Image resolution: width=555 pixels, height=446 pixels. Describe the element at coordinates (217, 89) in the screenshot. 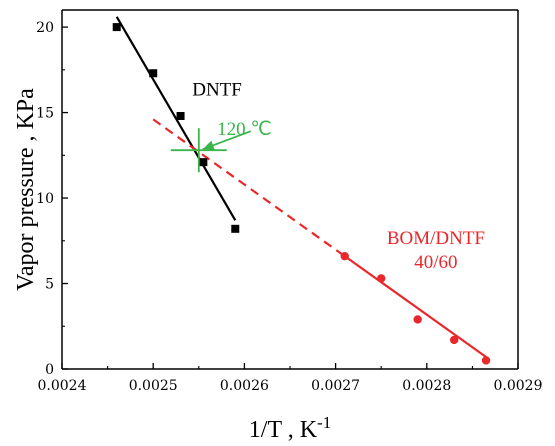

I see `annotation-label-0: DNTF` at that location.